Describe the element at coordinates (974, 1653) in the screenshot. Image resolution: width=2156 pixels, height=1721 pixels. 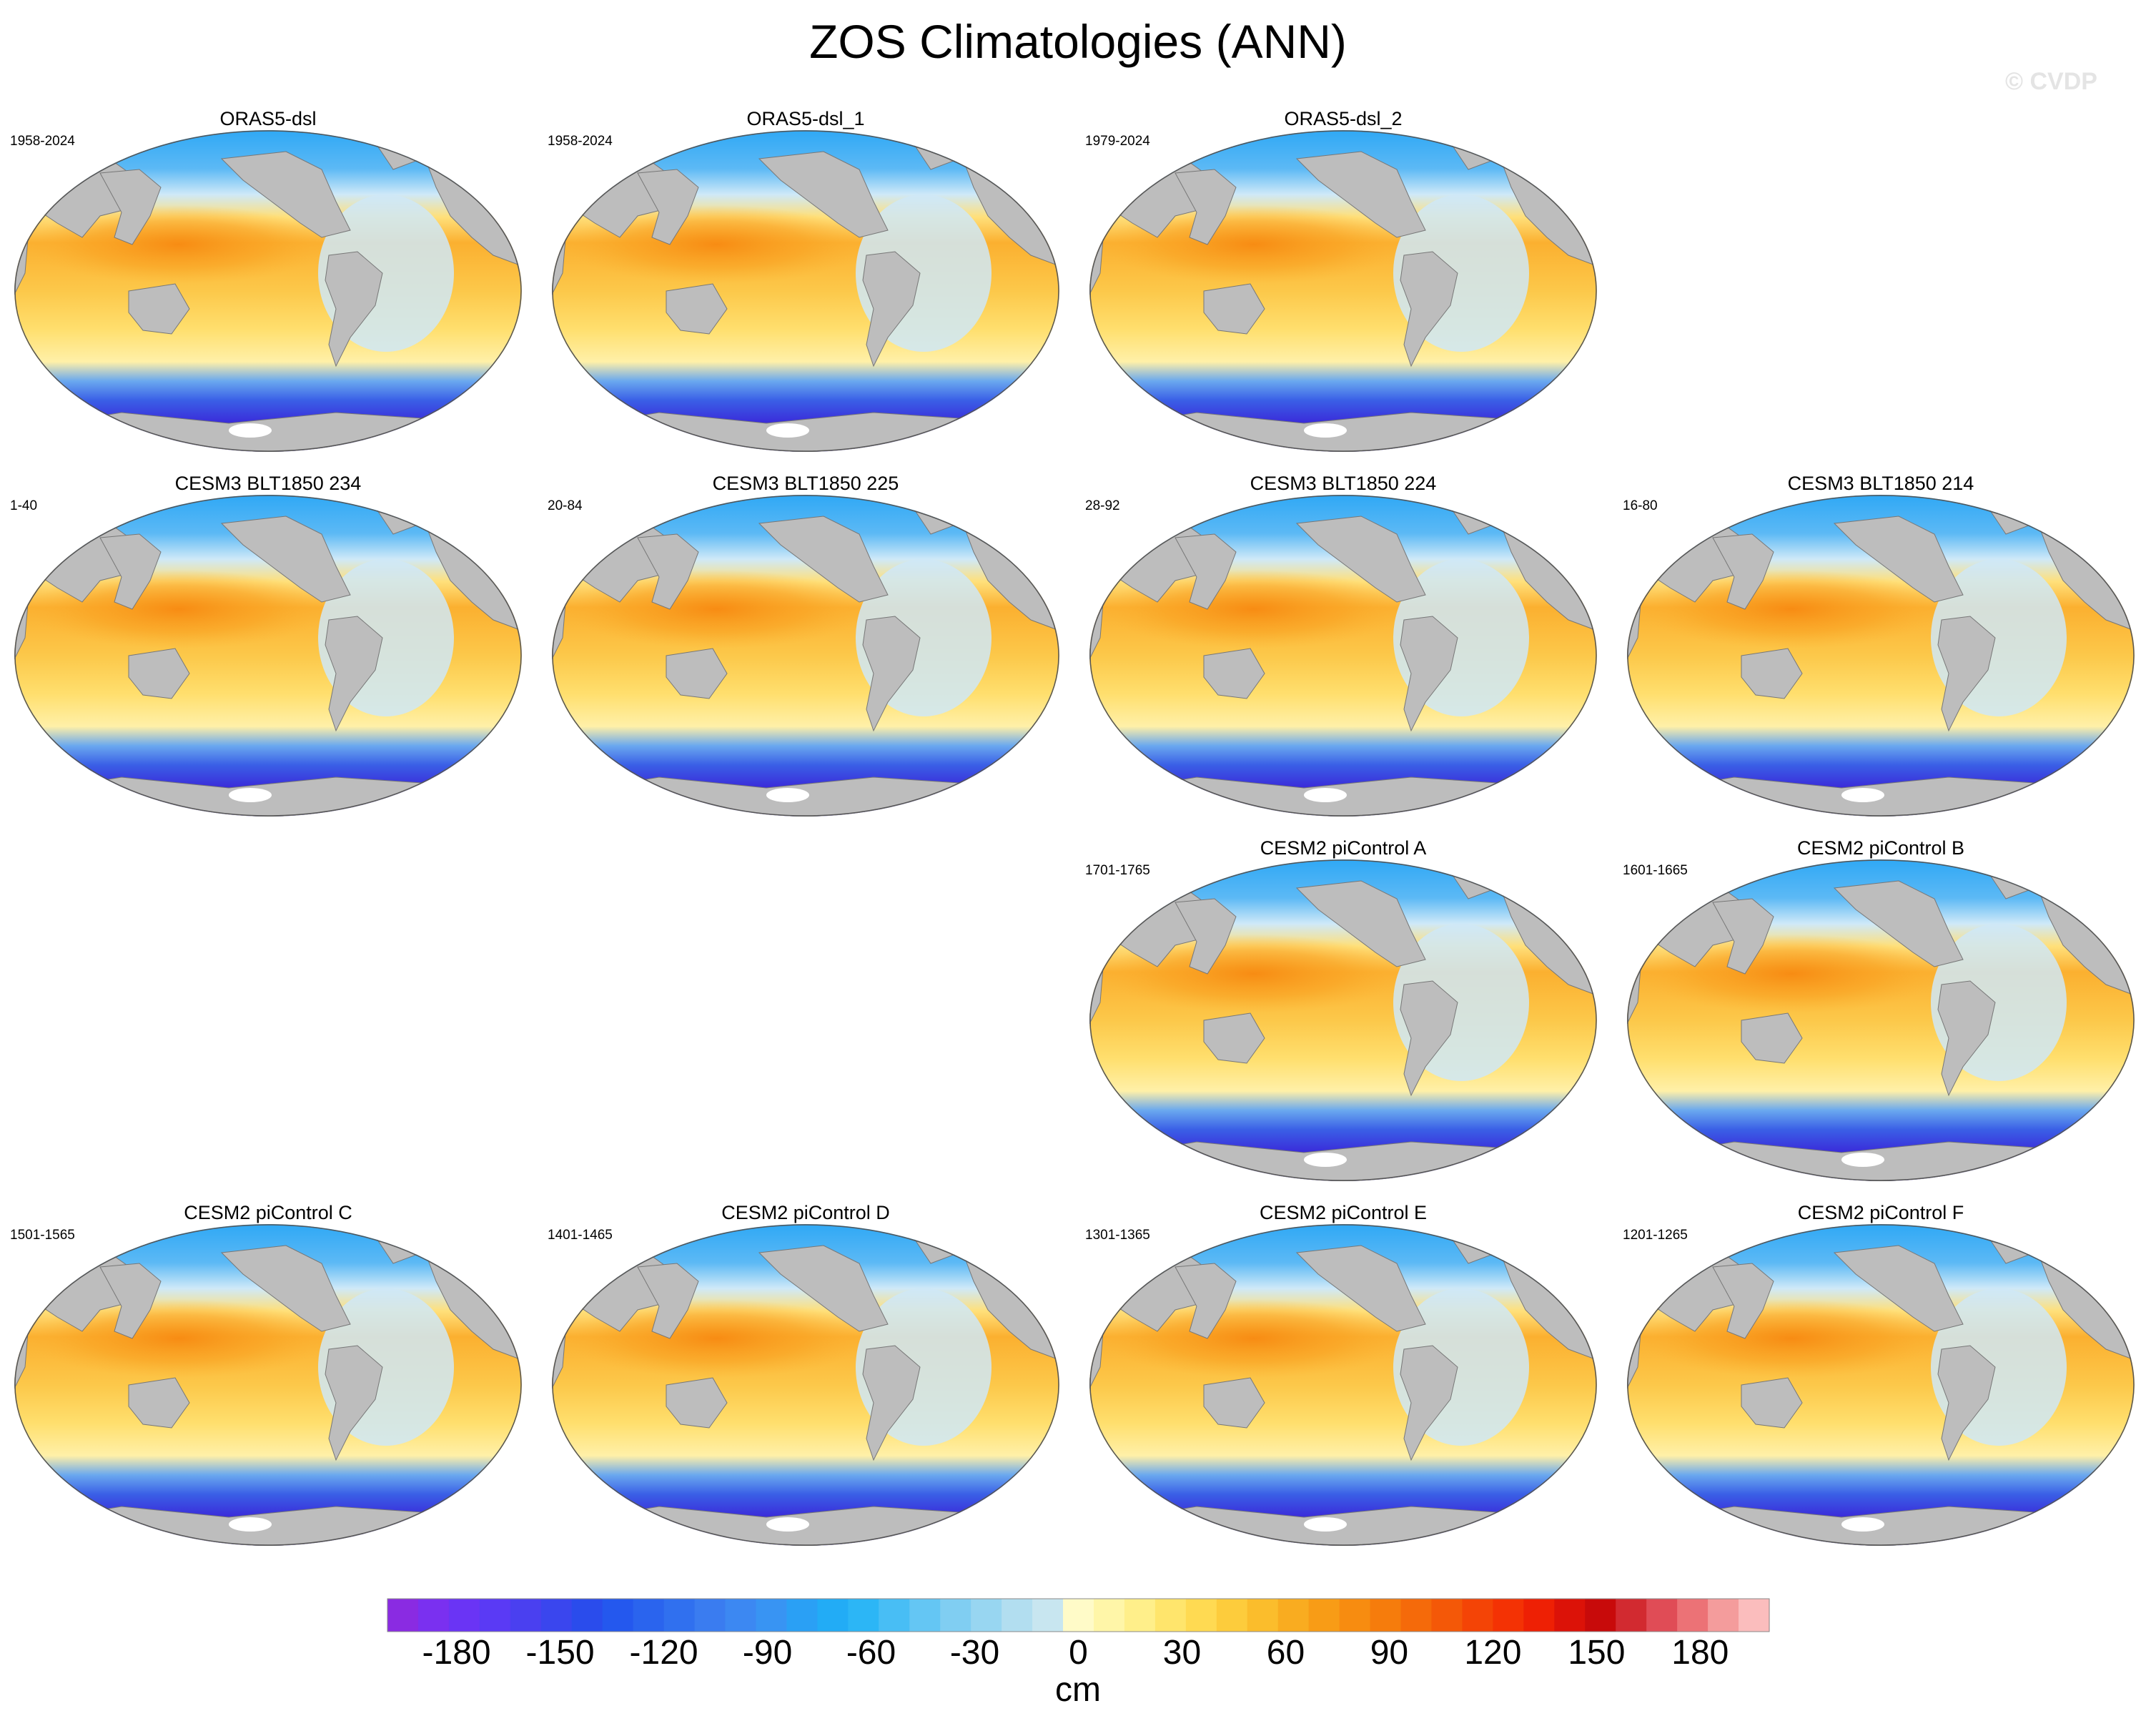
I see `colorbar-tick-label: -30` at that location.